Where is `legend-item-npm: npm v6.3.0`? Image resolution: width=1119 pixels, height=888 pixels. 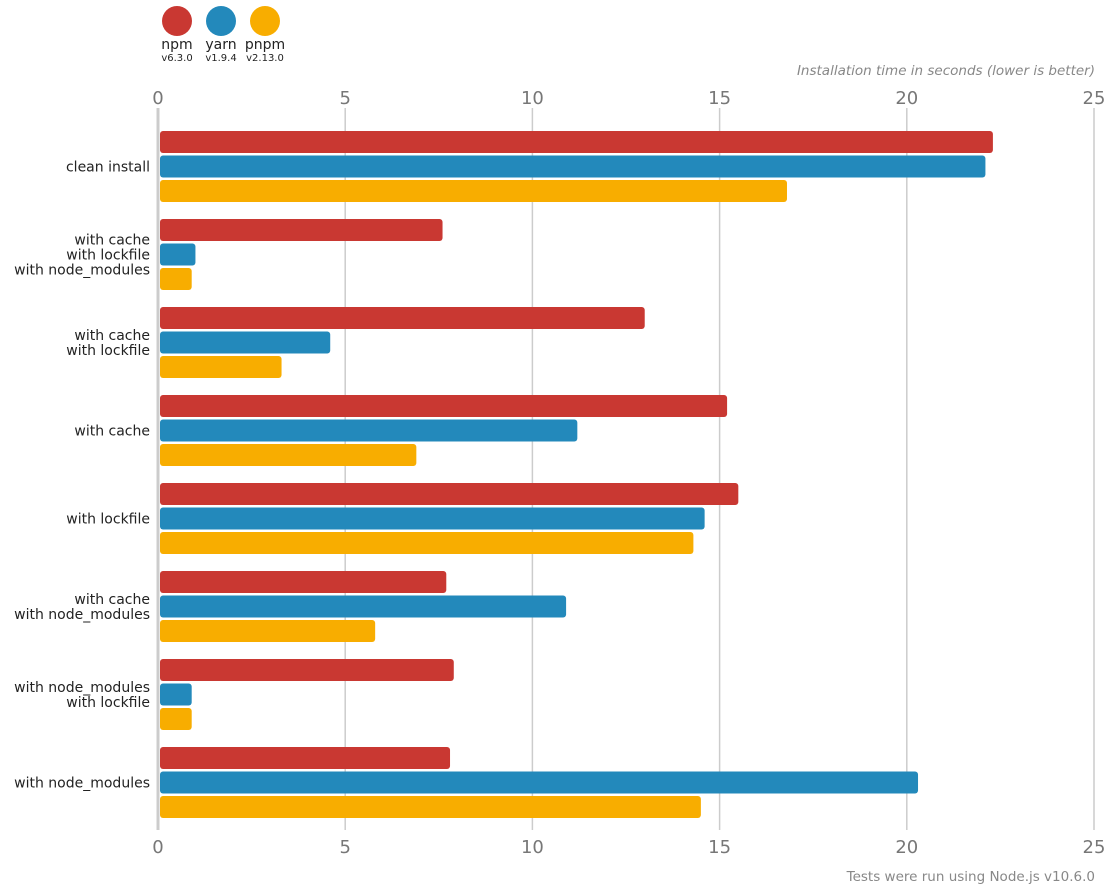
legend-item-npm: npm v6.3.0 is located at coordinates (177, 35).